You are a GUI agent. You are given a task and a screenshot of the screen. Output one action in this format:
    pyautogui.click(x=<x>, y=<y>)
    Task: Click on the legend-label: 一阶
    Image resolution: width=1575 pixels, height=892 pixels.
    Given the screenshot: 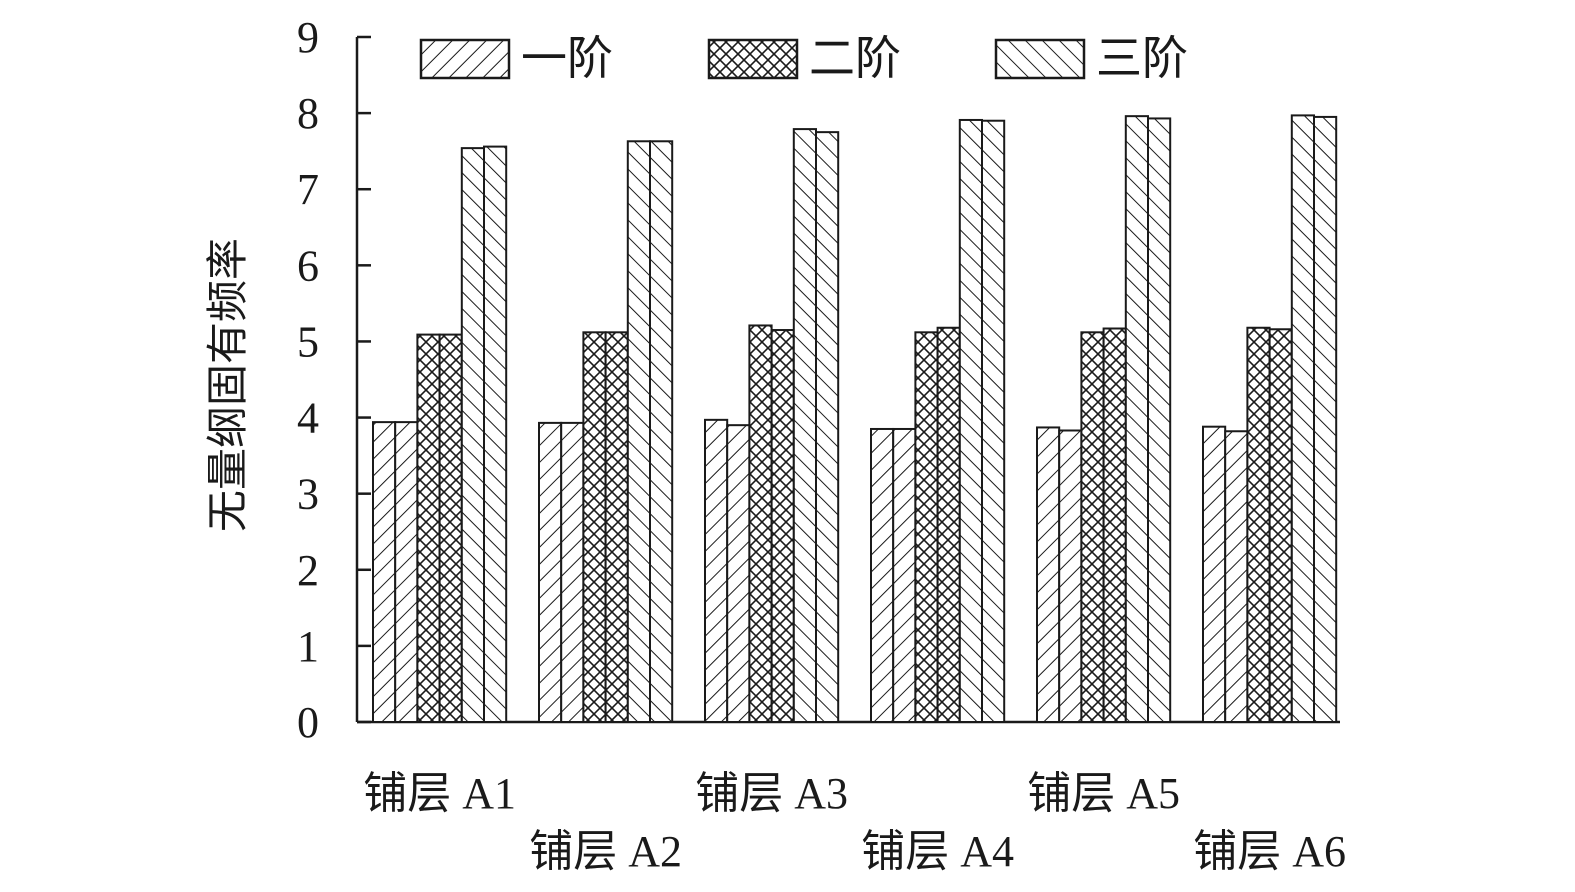 What is the action you would take?
    pyautogui.click(x=567, y=58)
    